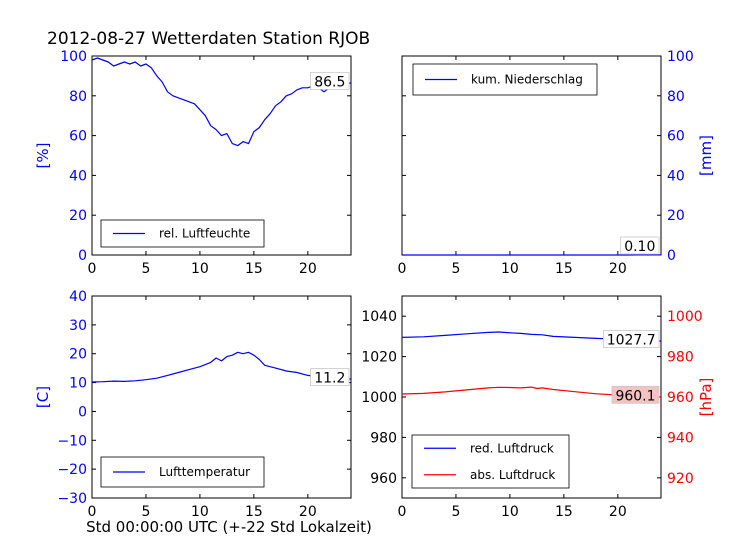  Describe the element at coordinates (685, 317) in the screenshot. I see `y2-tick-label: 1000` at that location.